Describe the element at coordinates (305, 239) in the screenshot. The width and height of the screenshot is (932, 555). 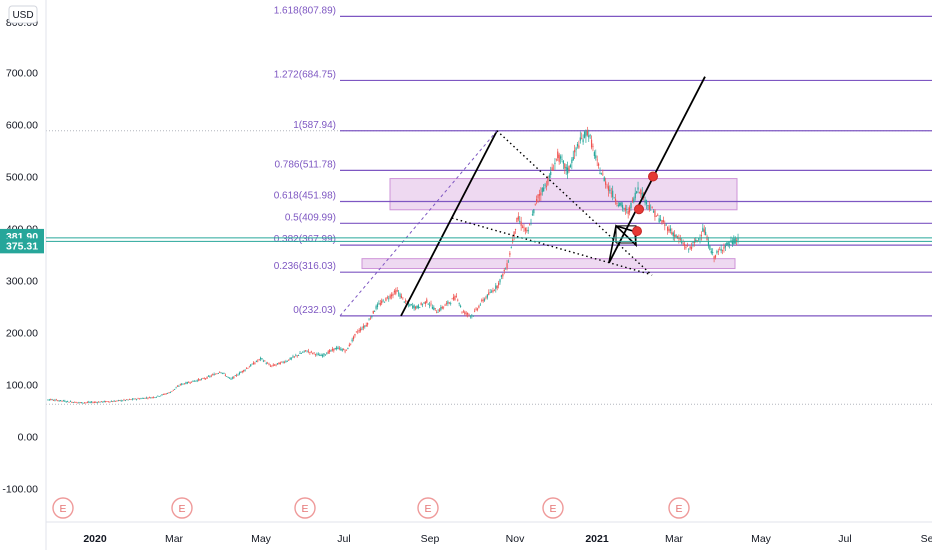
I see `fib-level-label-6: 0.382(367.99)` at that location.